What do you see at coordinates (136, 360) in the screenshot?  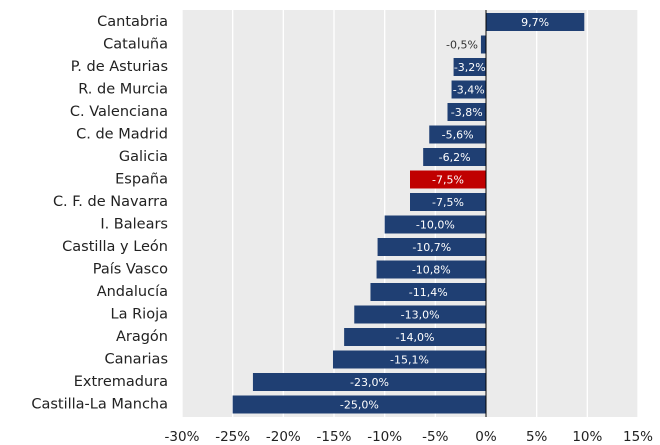 I see `y-tick-label: Canarias` at bounding box center [136, 360].